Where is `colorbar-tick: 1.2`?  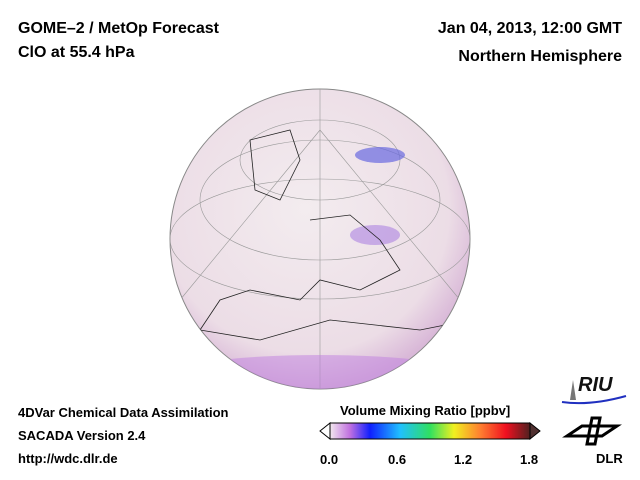
colorbar-tick: 1.2 is located at coordinates (463, 459).